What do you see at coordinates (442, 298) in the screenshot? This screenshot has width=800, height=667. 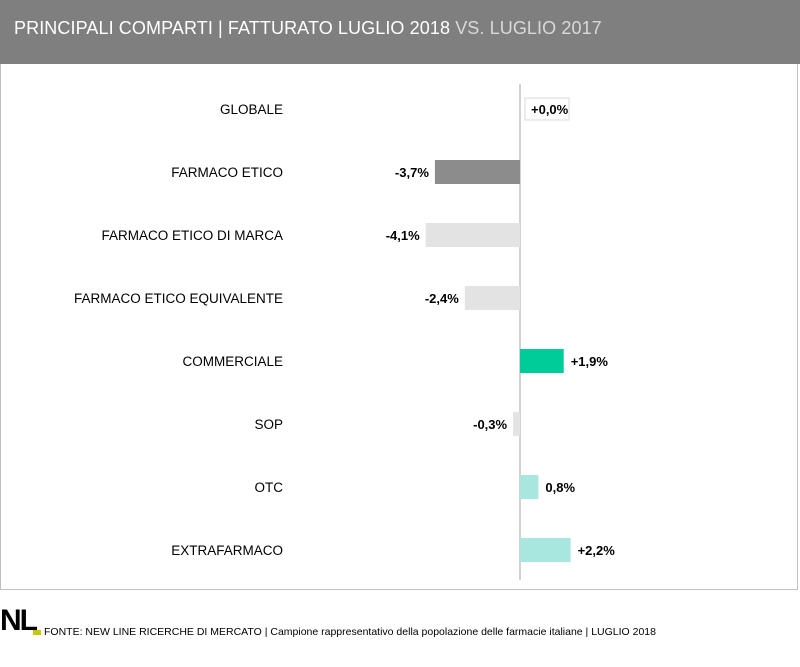 I see `value-label: -2,4%` at bounding box center [442, 298].